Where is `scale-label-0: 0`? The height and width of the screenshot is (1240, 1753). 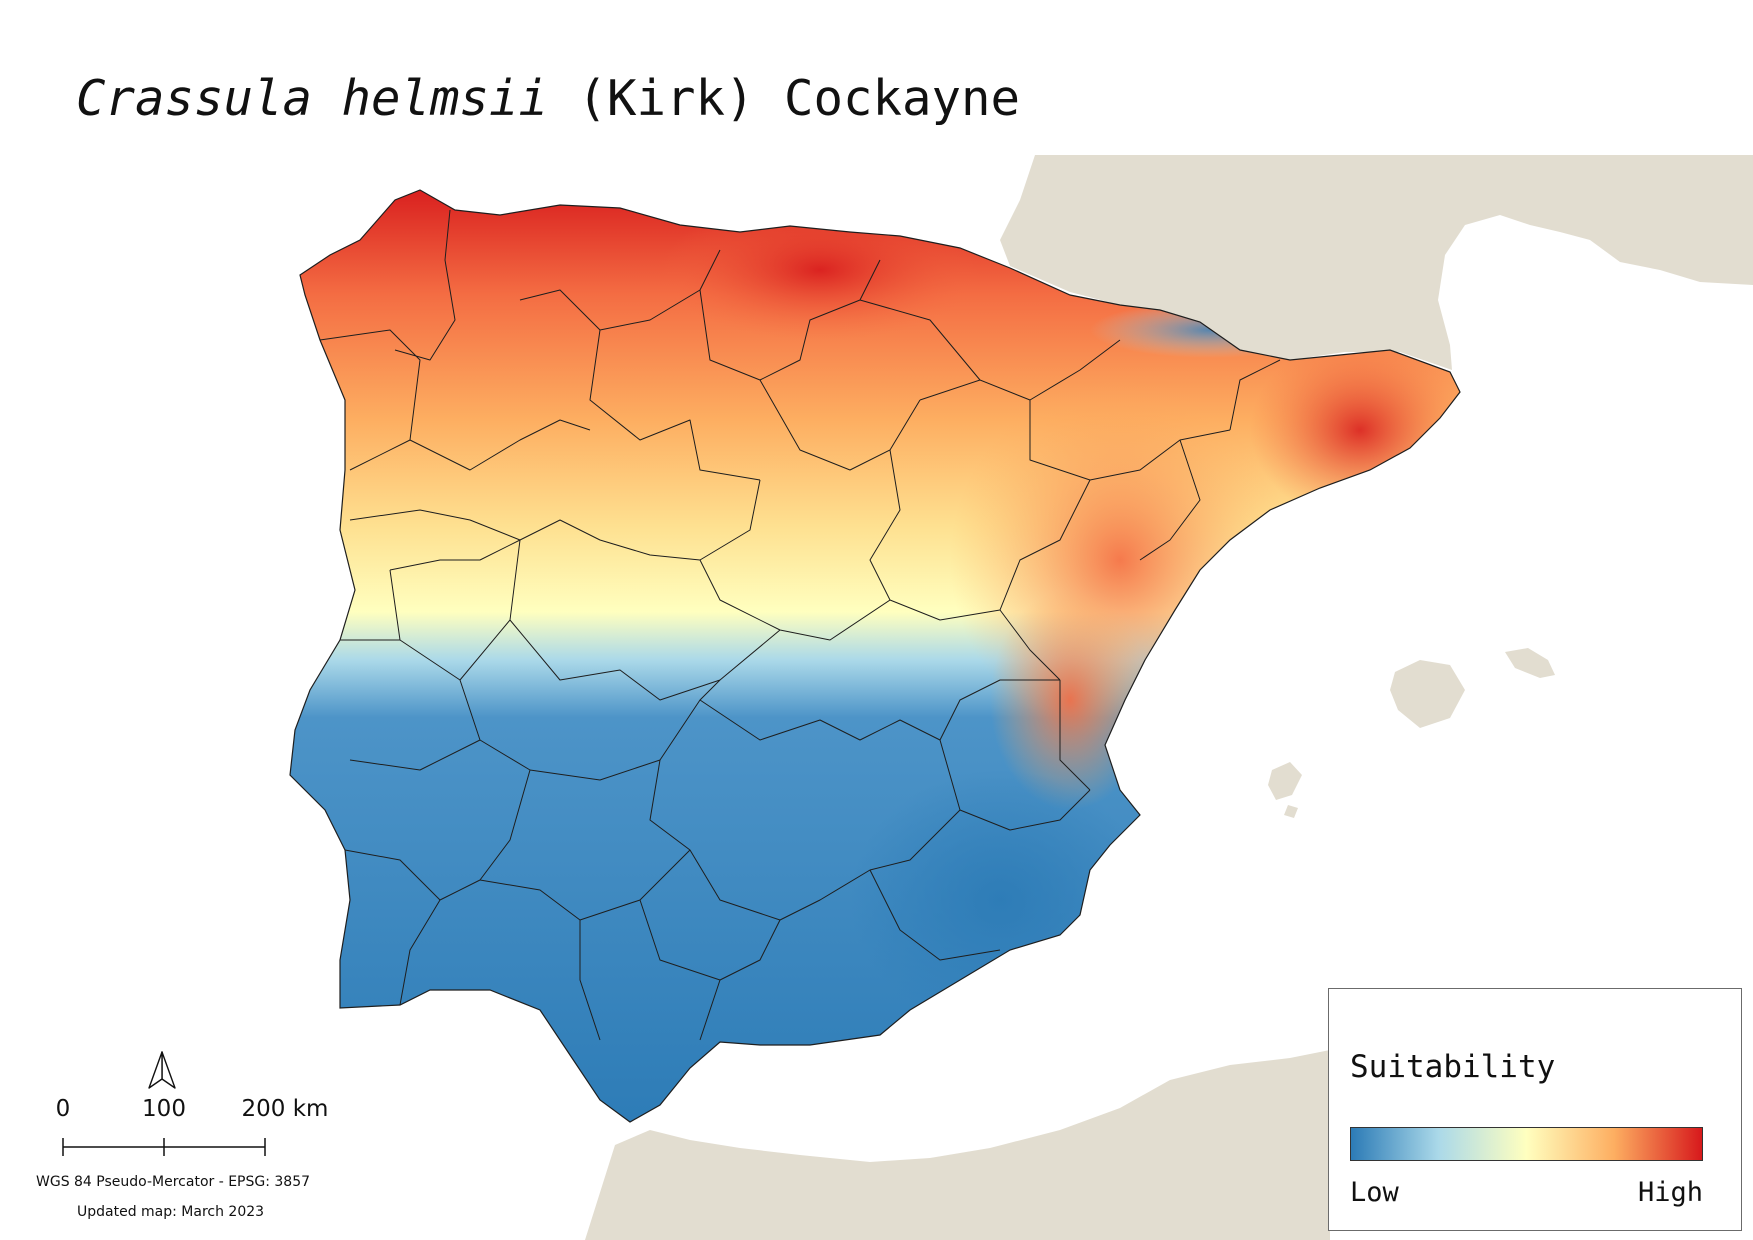 scale-label-0: 0 is located at coordinates (63, 1109).